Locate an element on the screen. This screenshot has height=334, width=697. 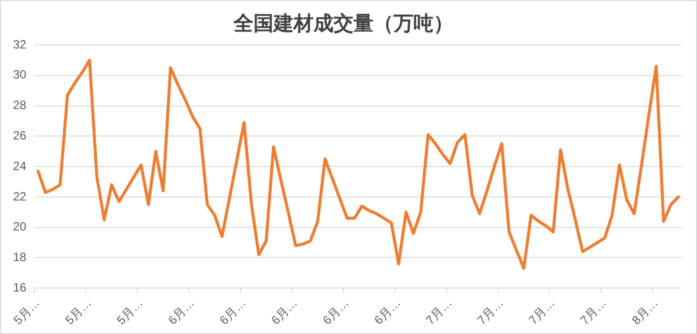
chart-title: 全国建材成交量（万吨） is located at coordinates (343, 23).